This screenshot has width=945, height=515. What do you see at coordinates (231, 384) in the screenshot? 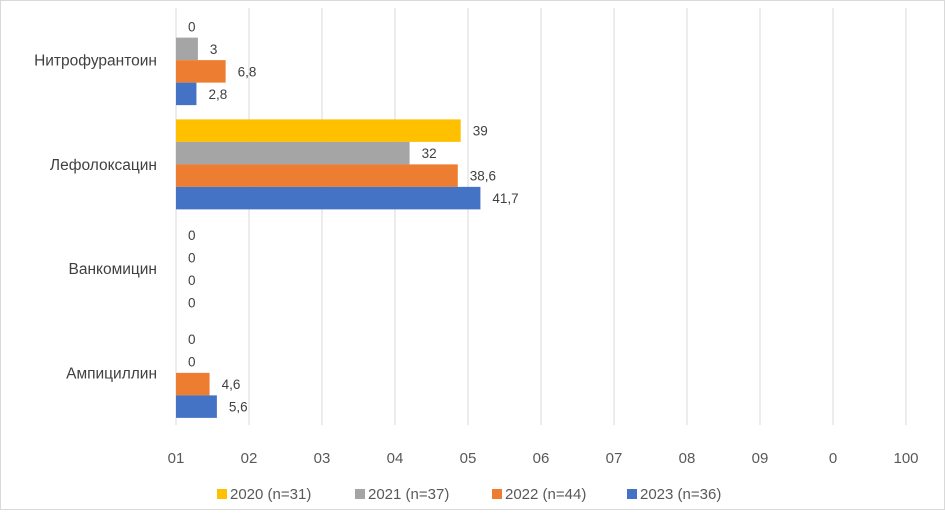
I see `data-label: 4,6` at bounding box center [231, 384].